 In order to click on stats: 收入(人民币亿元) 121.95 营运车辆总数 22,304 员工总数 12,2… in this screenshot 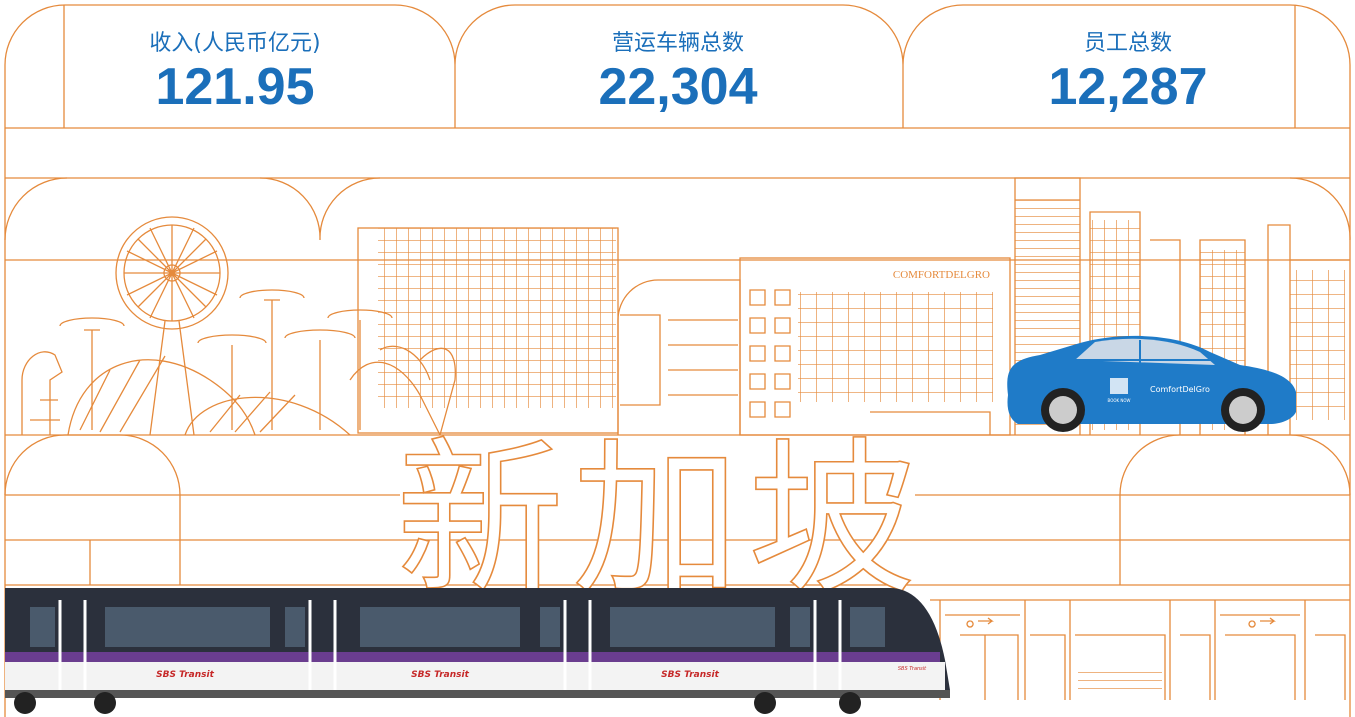, I will do `click(678, 73)`.